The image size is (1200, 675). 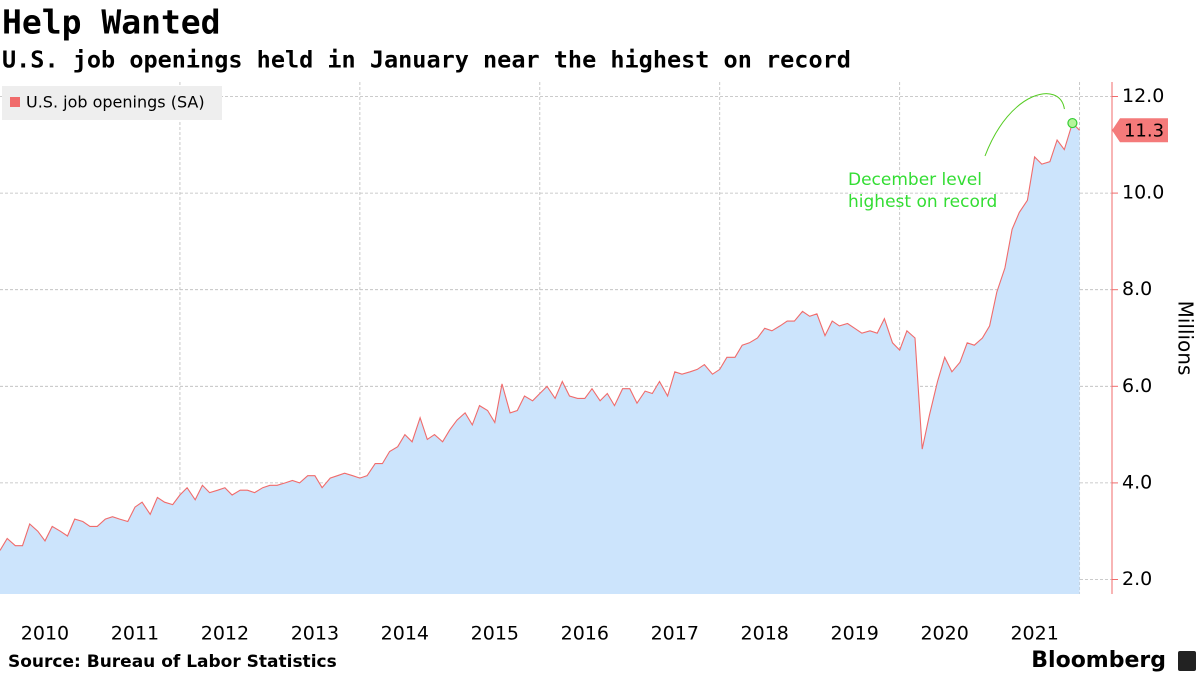 I want to click on y-tick-label: 6.0, so click(x=1137, y=386).